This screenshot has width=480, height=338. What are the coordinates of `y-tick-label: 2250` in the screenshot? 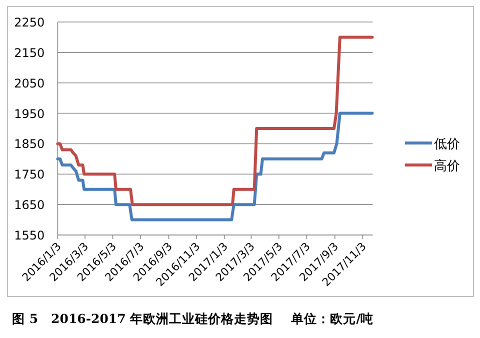 It's located at (29, 23).